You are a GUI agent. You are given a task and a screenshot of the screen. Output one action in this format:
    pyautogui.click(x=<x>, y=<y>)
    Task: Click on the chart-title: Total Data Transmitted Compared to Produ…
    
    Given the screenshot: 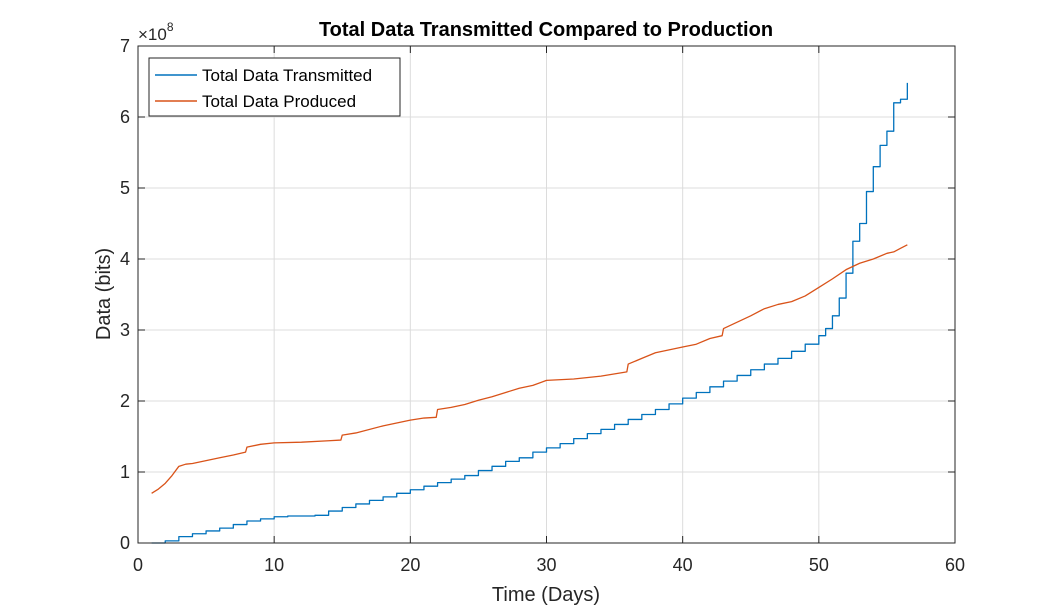 What is the action you would take?
    pyautogui.click(x=546, y=30)
    